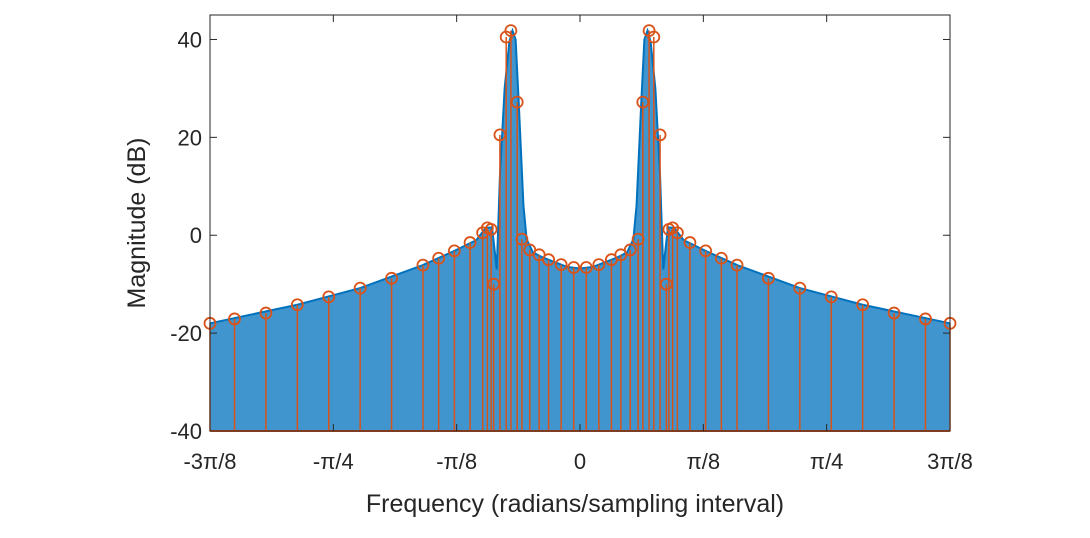  Describe the element at coordinates (209, 461) in the screenshot. I see `x-tick-label: -3π/8` at that location.